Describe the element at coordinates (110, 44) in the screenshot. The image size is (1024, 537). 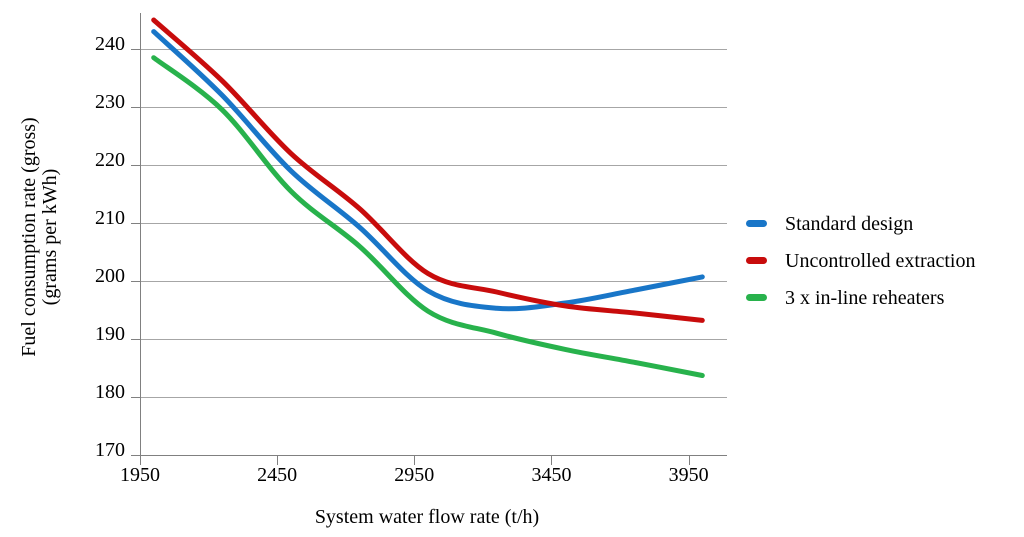
I see `y-tick-label-240: 240` at that location.